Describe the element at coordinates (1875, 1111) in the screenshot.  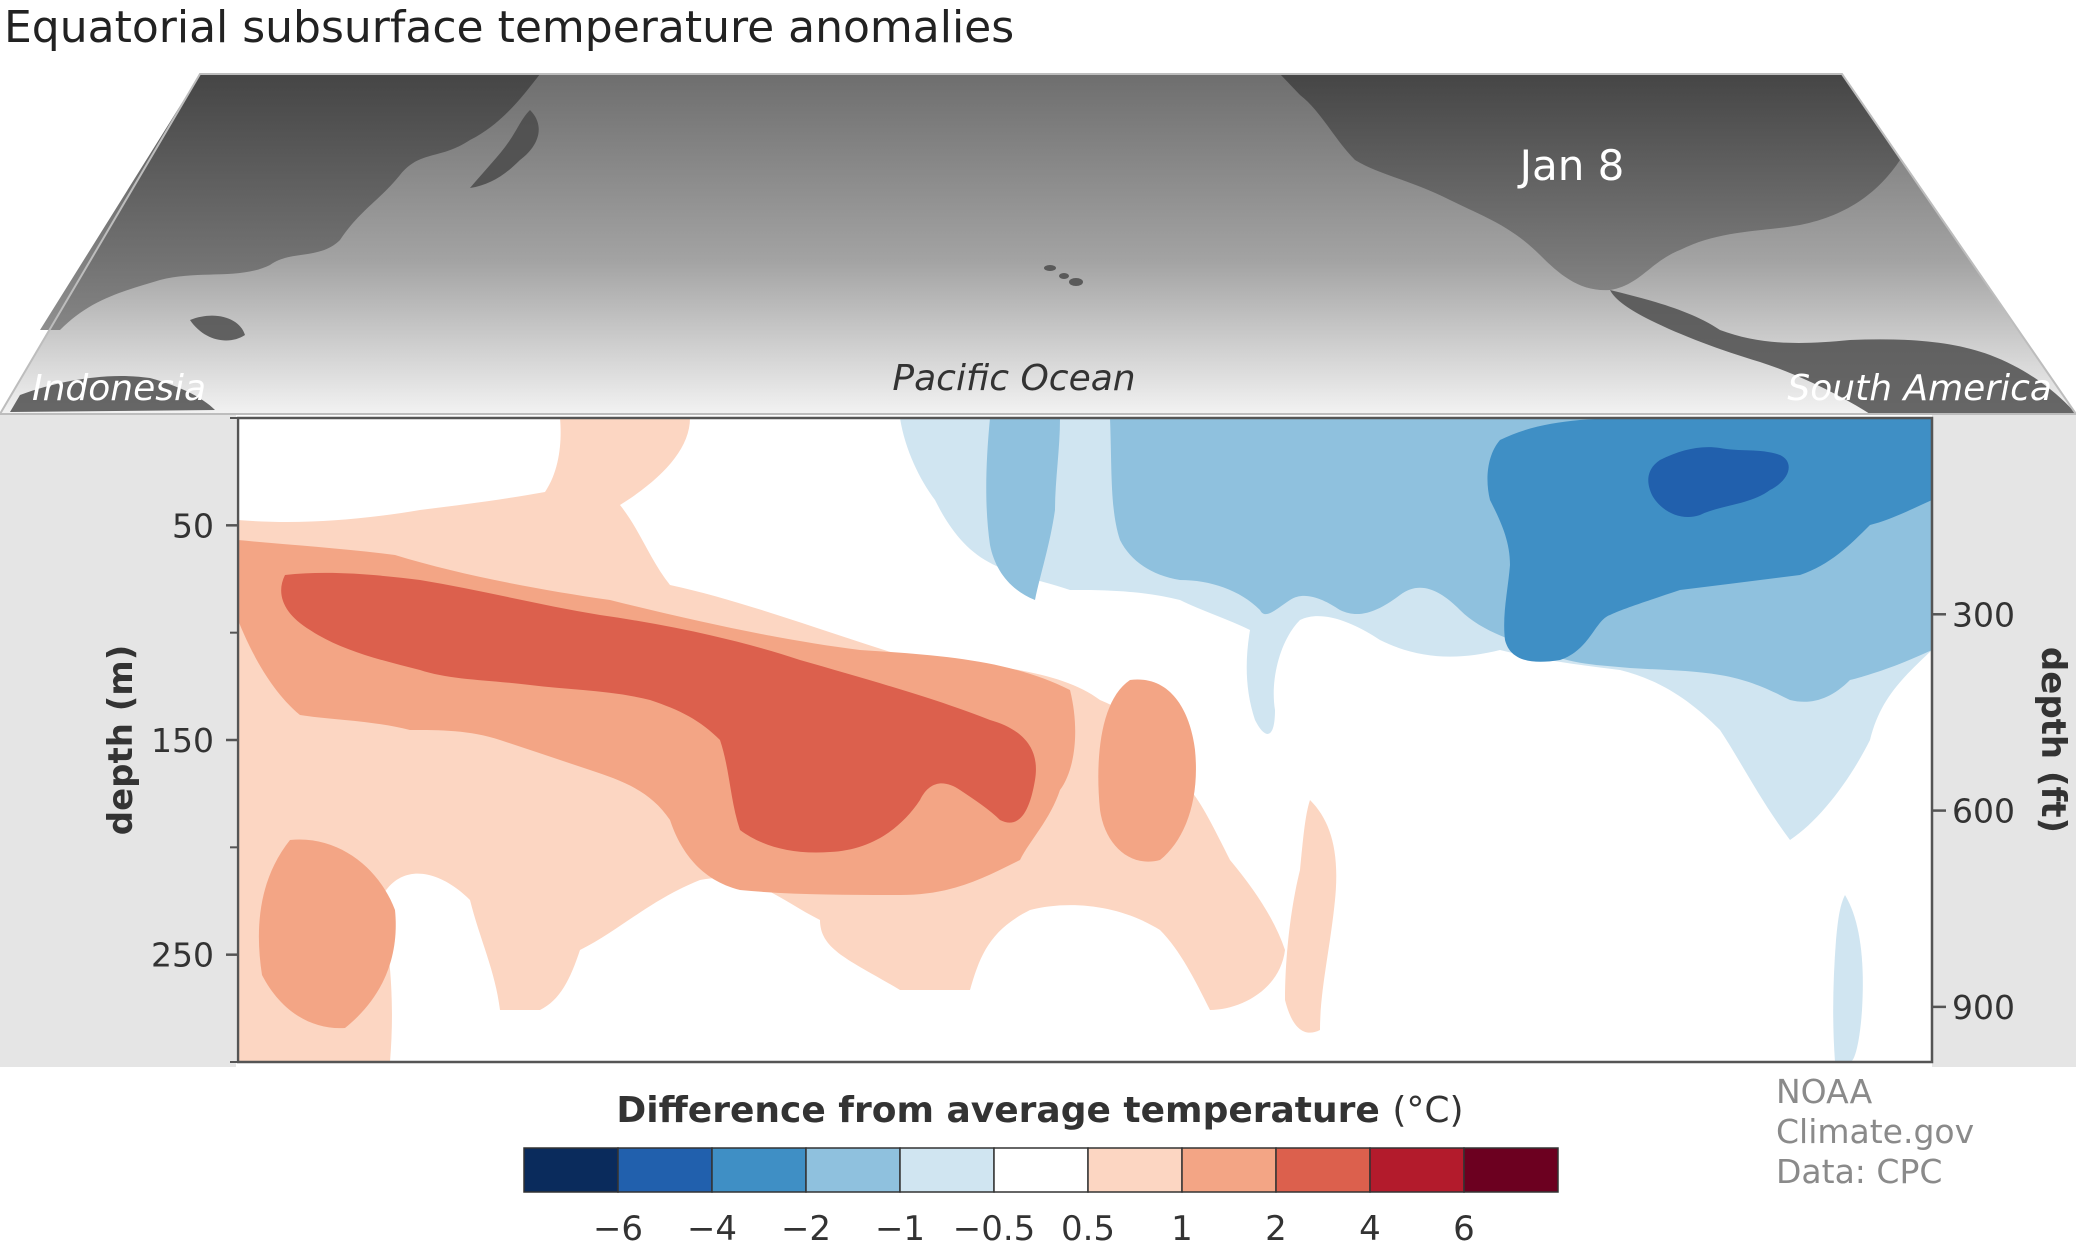
I see `credit-source: NOAA Climate.gov` at that location.